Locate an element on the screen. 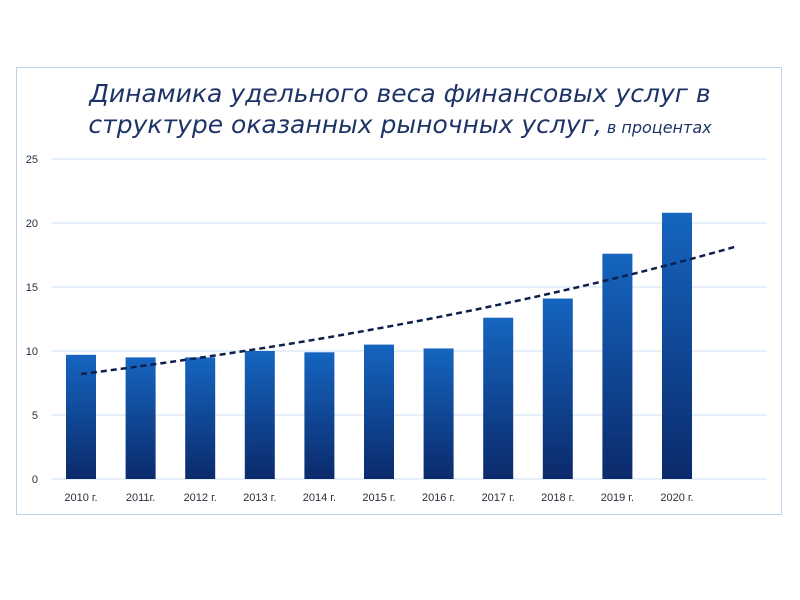 This screenshot has width=800, height=600. chart-title-suffix: в процентах is located at coordinates (659, 127).